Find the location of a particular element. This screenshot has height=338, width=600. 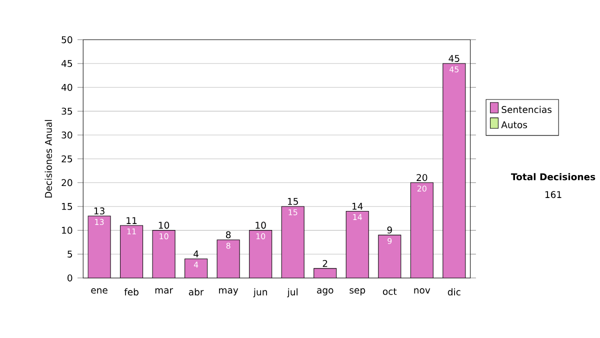

x-tick-label: mar is located at coordinates (164, 291).